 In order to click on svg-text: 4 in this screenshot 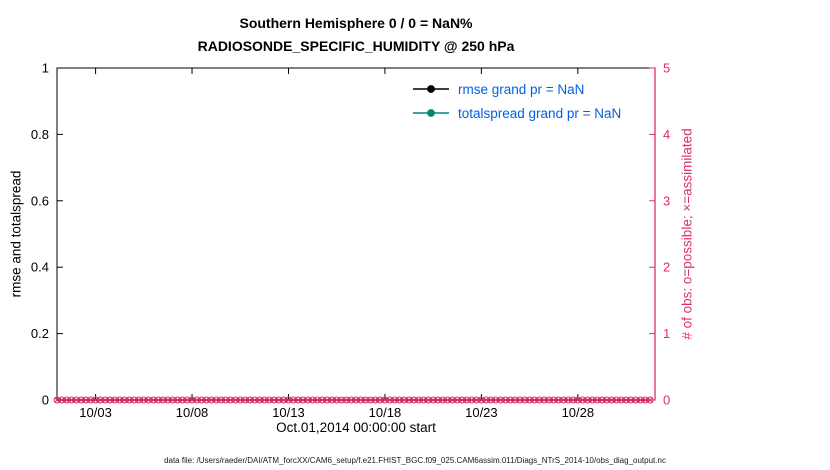, I will do `click(666, 134)`.